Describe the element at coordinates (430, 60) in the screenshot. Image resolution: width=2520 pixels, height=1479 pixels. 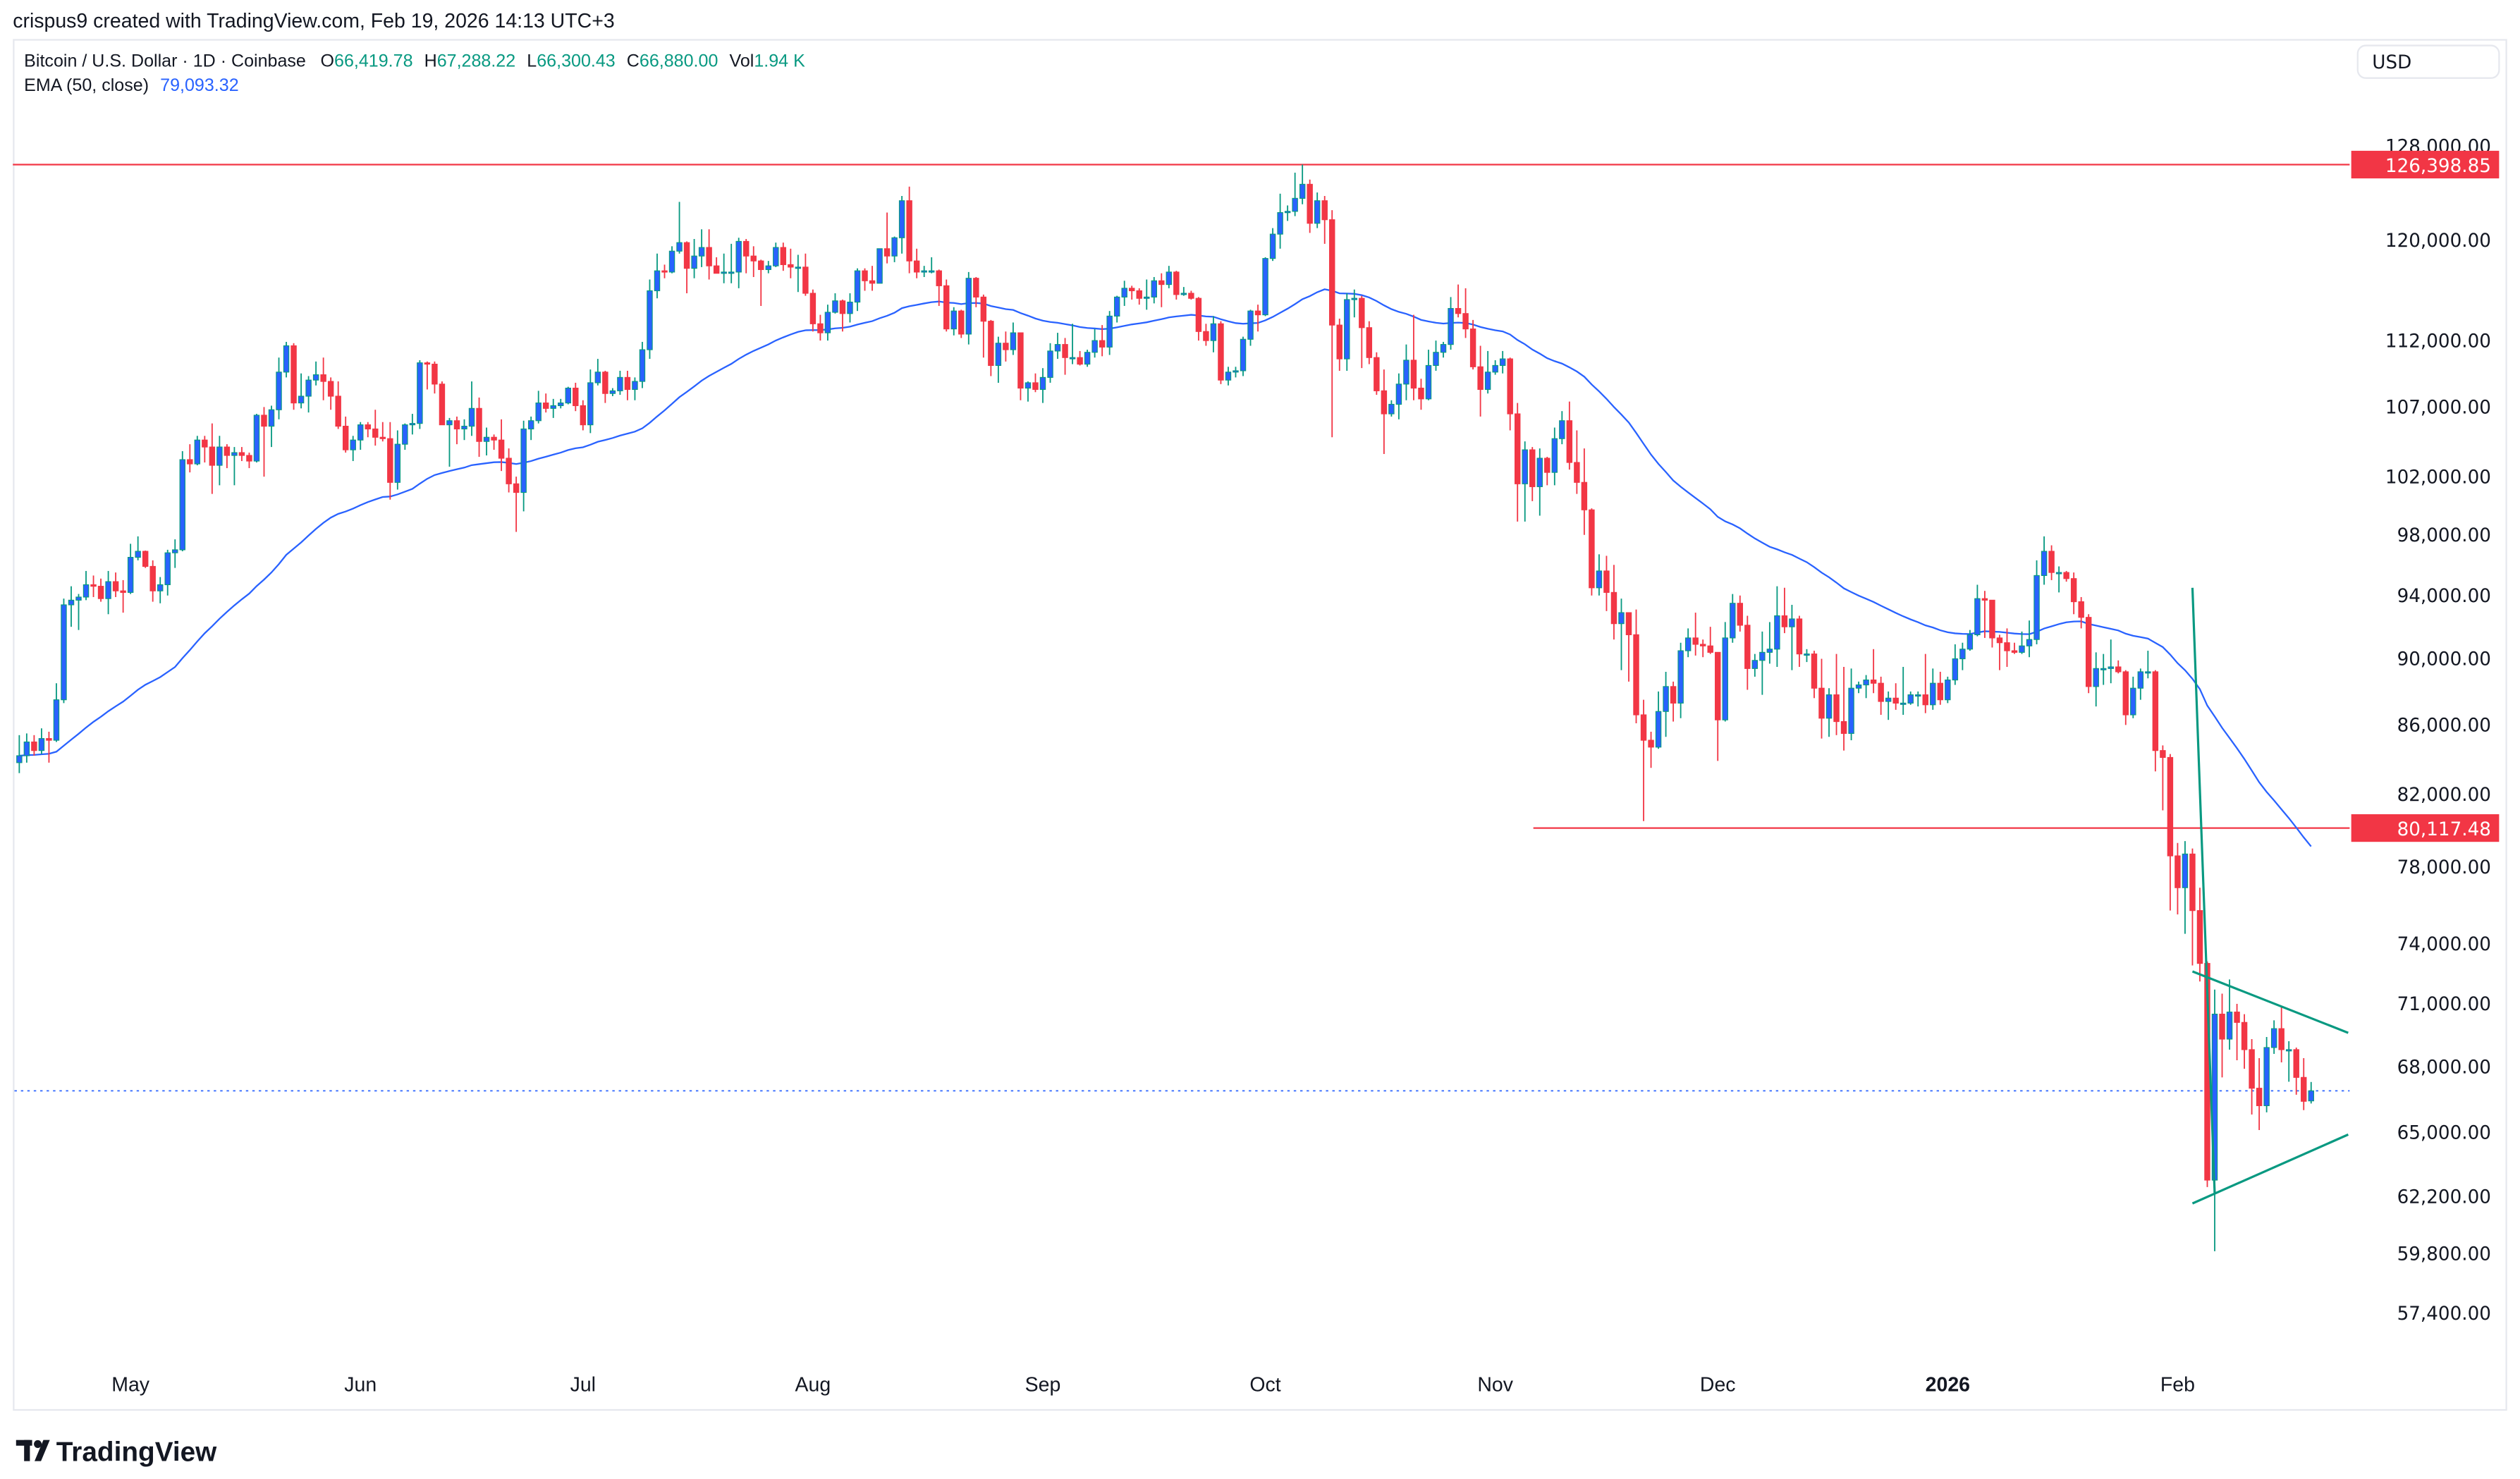
I see `high-label: H` at that location.